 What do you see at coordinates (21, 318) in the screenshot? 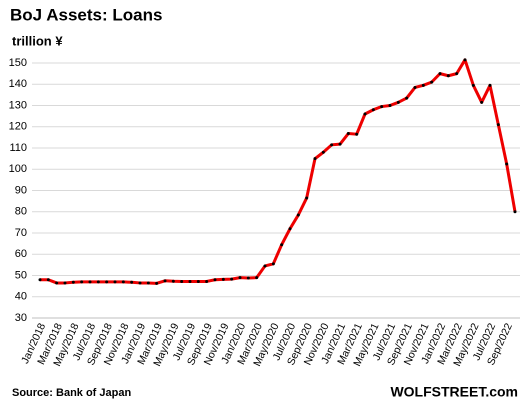
I see `y-tick-label: 30` at bounding box center [21, 318].